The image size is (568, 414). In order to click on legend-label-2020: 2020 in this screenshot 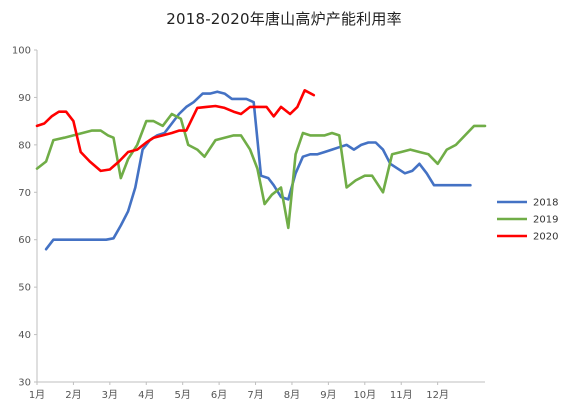, I will do `click(545, 237)`.